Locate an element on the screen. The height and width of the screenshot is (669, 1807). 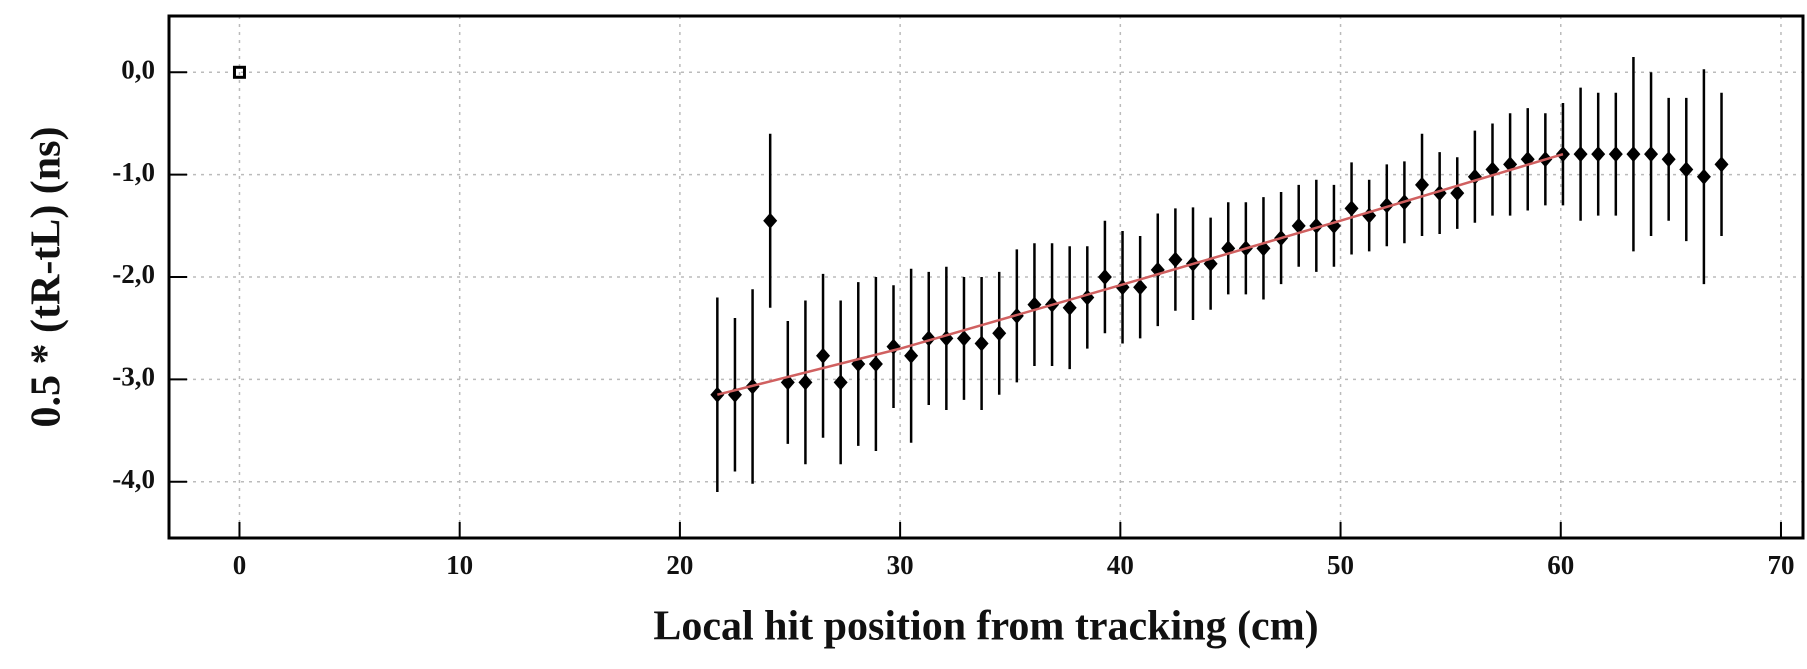
x-tick-label: 10 is located at coordinates (459, 565).